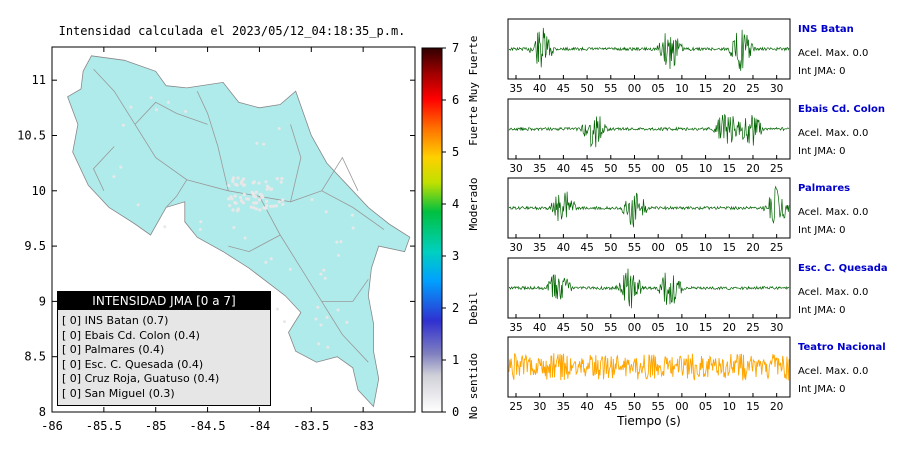 Image resolution: width=910 pixels, height=460 pixels. What do you see at coordinates (455, 204) in the screenshot?
I see `colorbar-tick-label: 4` at bounding box center [455, 204].